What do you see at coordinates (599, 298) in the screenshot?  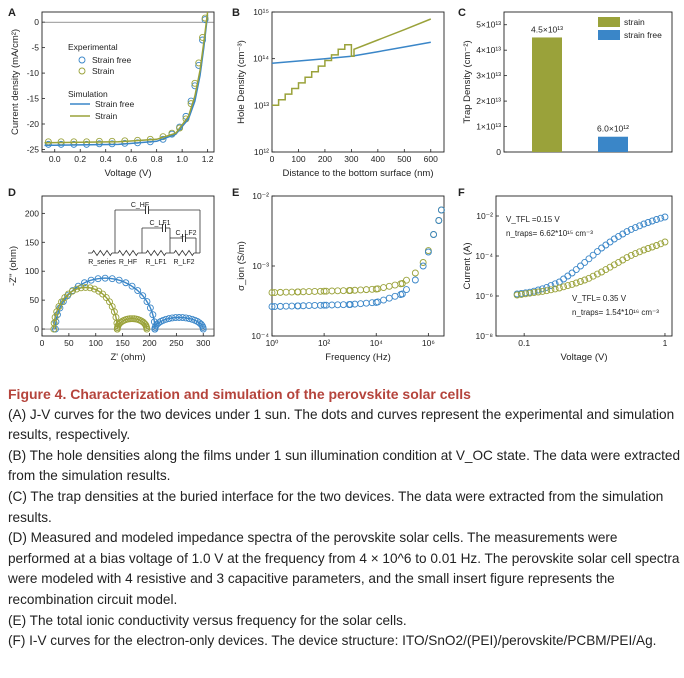 I see `annotation-vtfl-strain: V_TFL= 0.35 V` at bounding box center [599, 298].